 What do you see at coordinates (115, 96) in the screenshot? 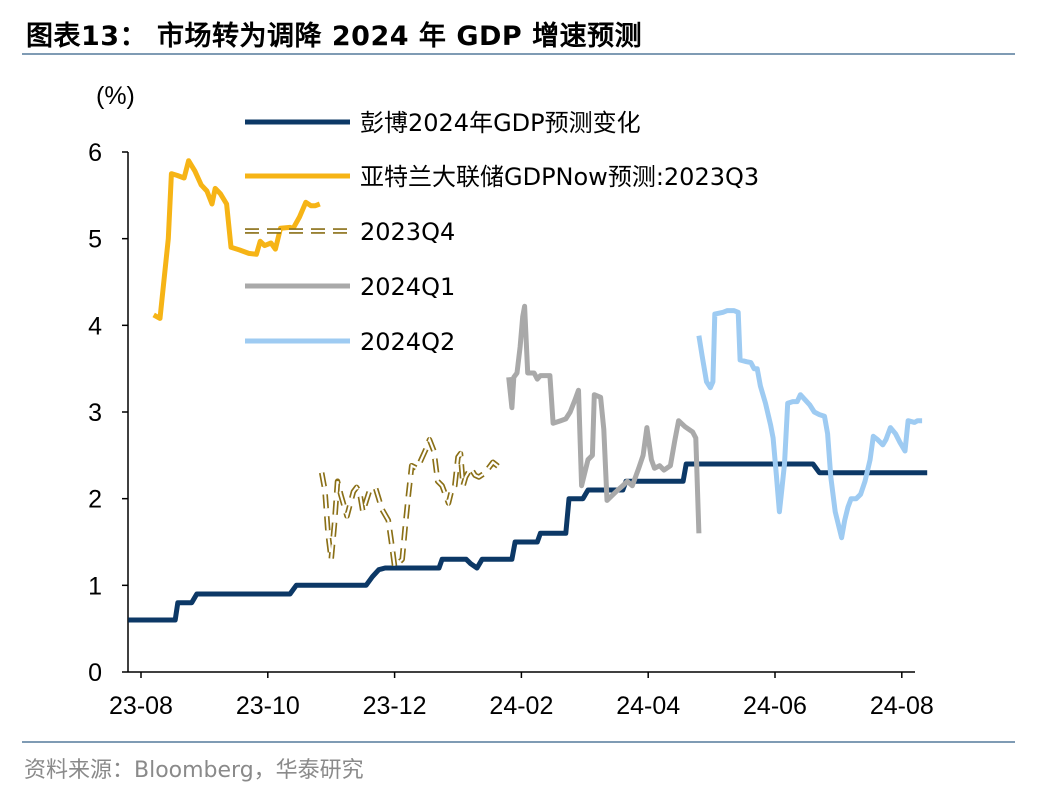
I see `y-axis-label: (%)` at bounding box center [115, 96].